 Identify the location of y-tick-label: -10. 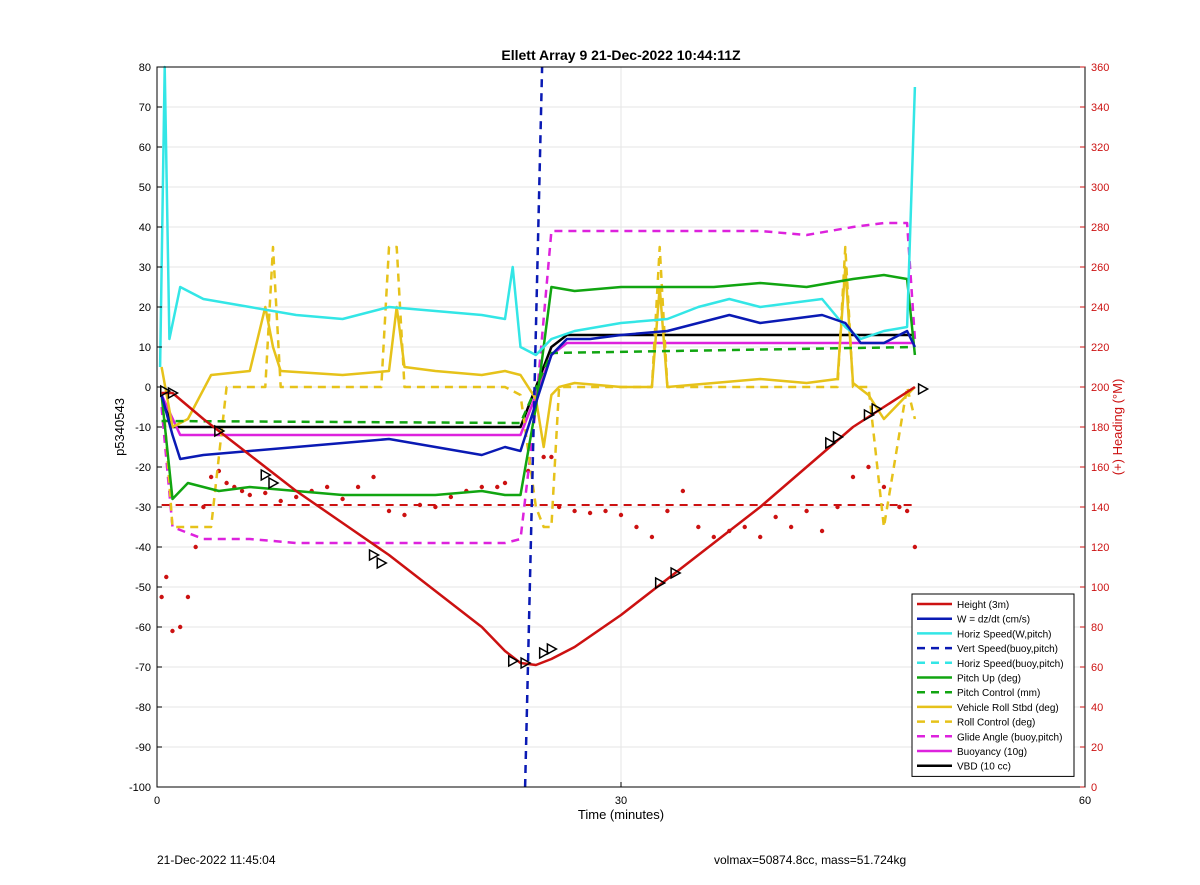
(143, 428).